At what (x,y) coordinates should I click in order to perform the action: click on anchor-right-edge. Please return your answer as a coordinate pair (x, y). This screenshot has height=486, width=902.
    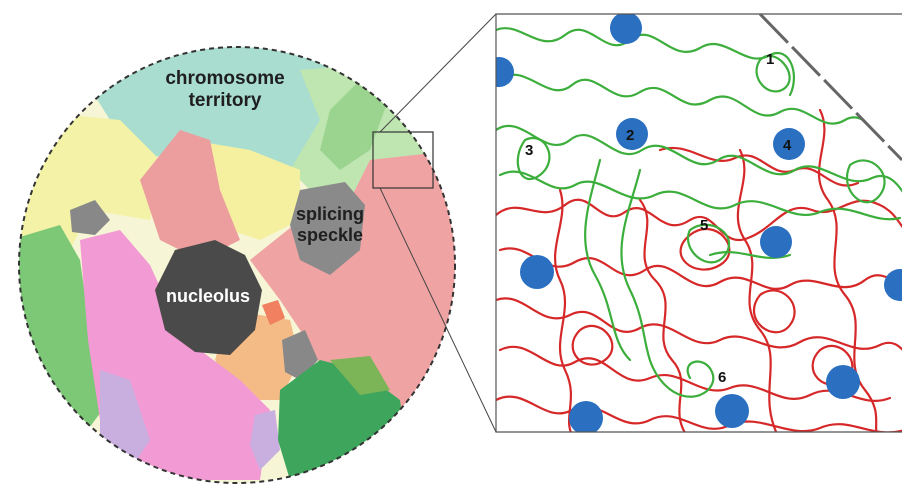
    Looking at the image, I should click on (893, 285).